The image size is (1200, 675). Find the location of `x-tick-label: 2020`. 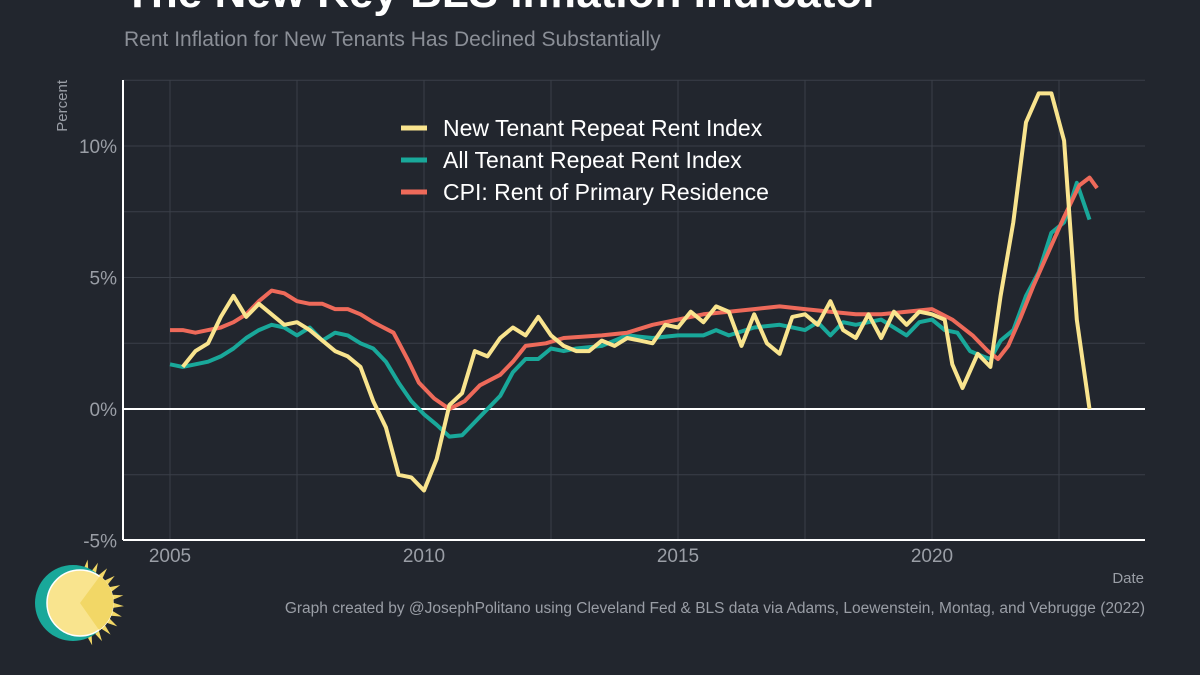

x-tick-label: 2020 is located at coordinates (932, 556).